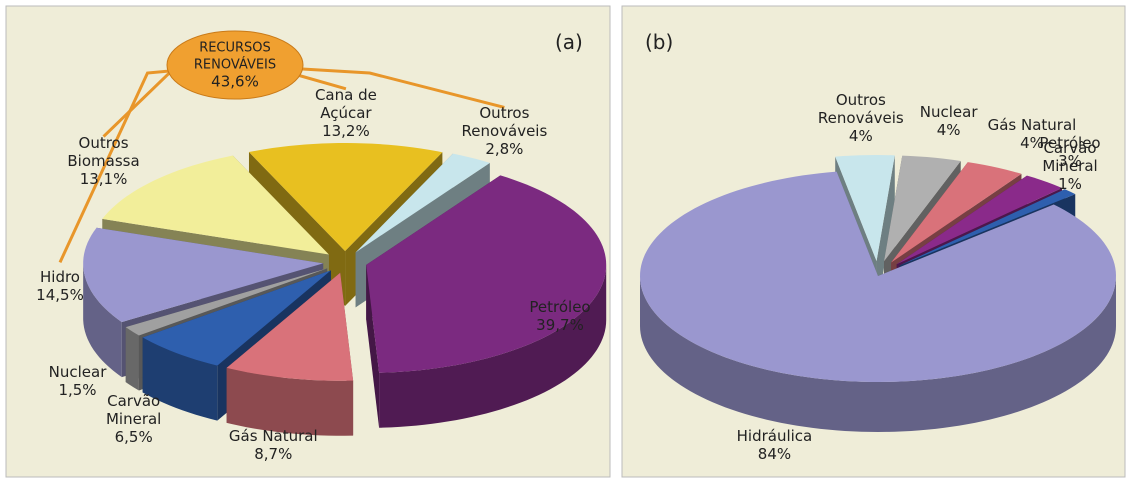  Describe the element at coordinates (1070, 161) in the screenshot. I see `value-label: 3%` at that location.